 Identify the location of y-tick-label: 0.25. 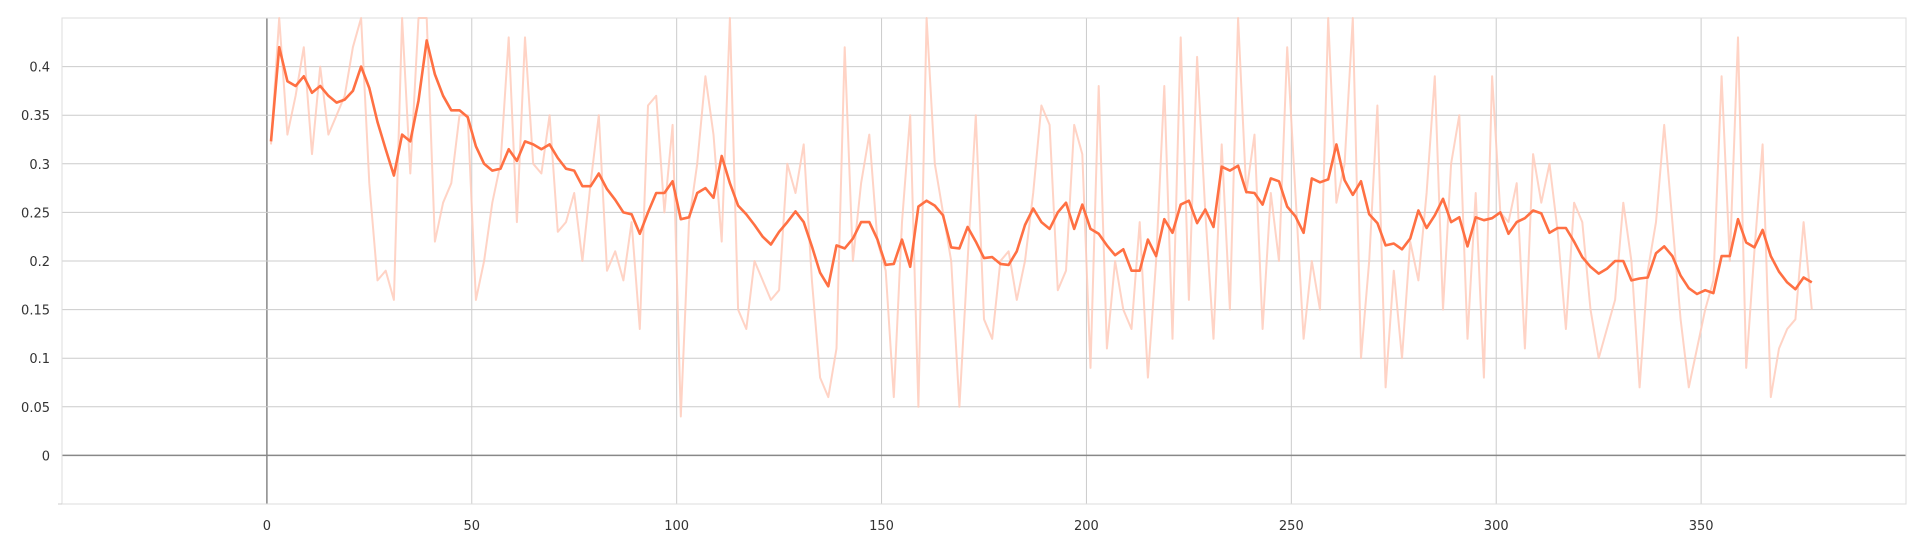
(35, 213).